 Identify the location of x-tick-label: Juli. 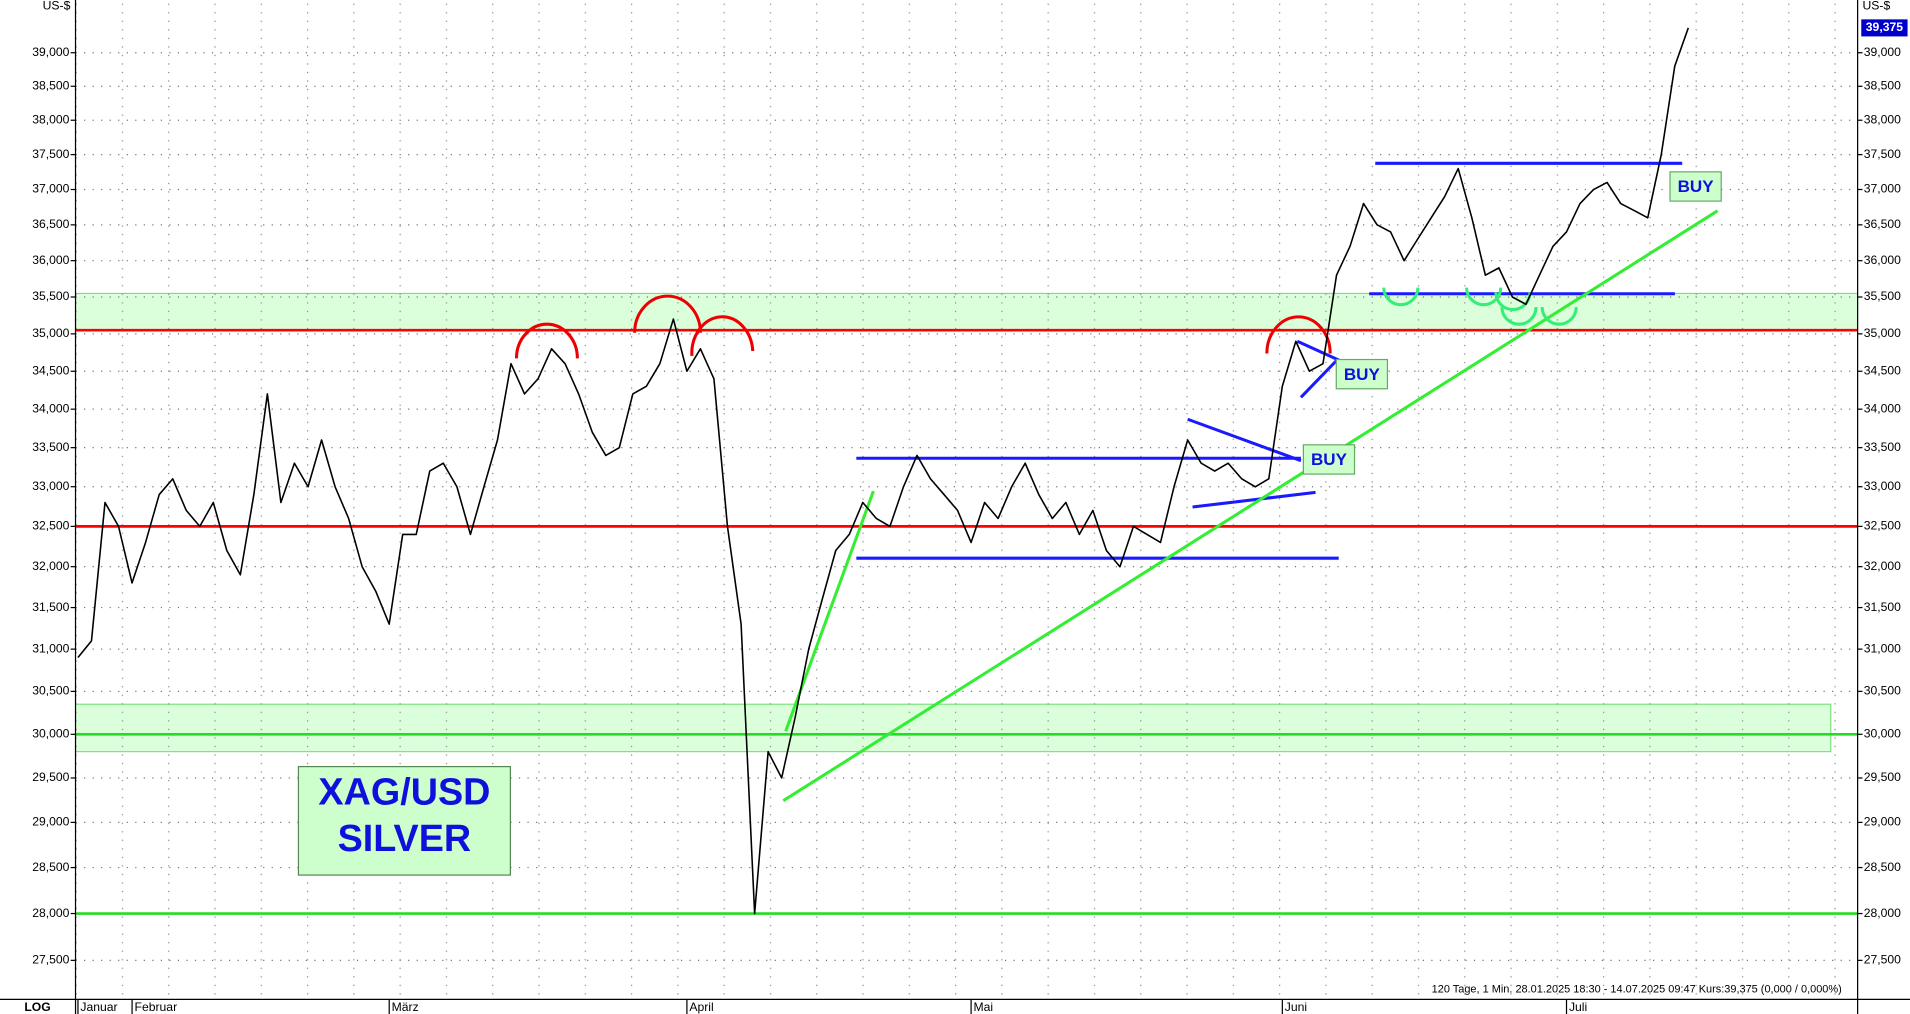
(1578, 1007).